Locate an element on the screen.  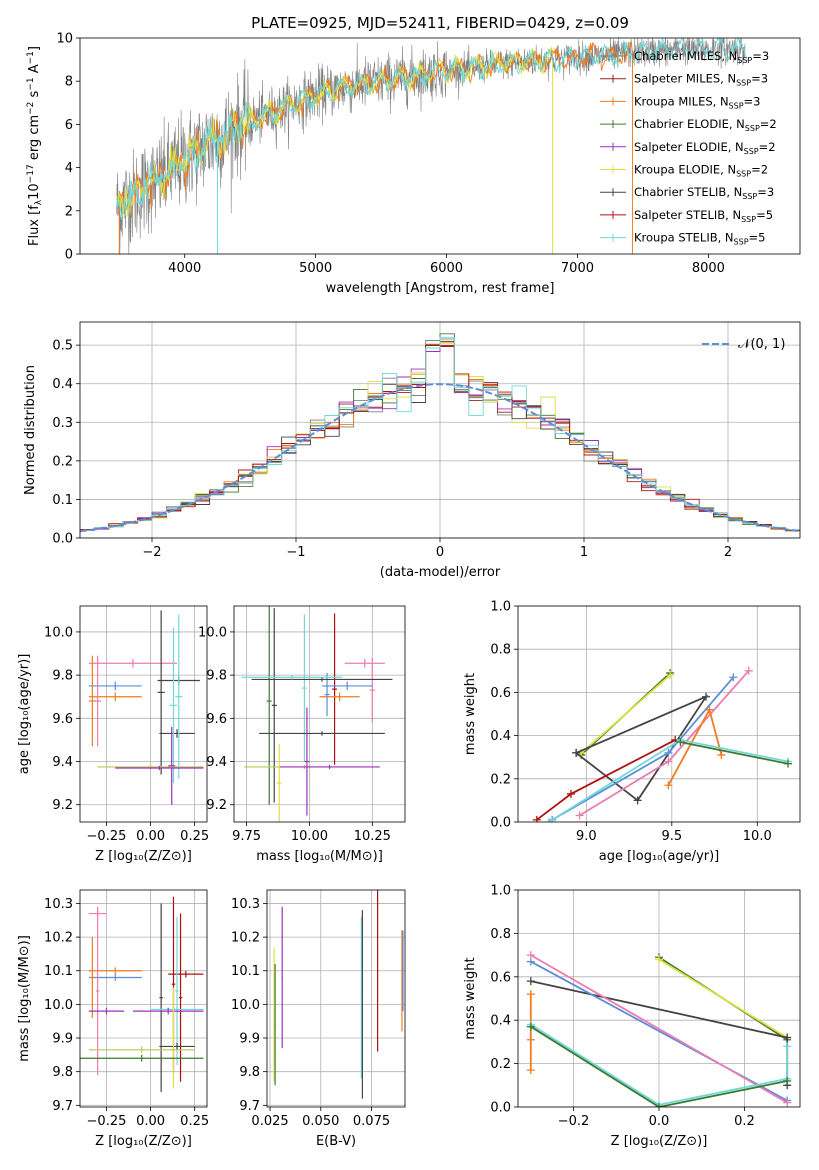
spectrum-model-kroupa_elodie is located at coordinates (335, 132).